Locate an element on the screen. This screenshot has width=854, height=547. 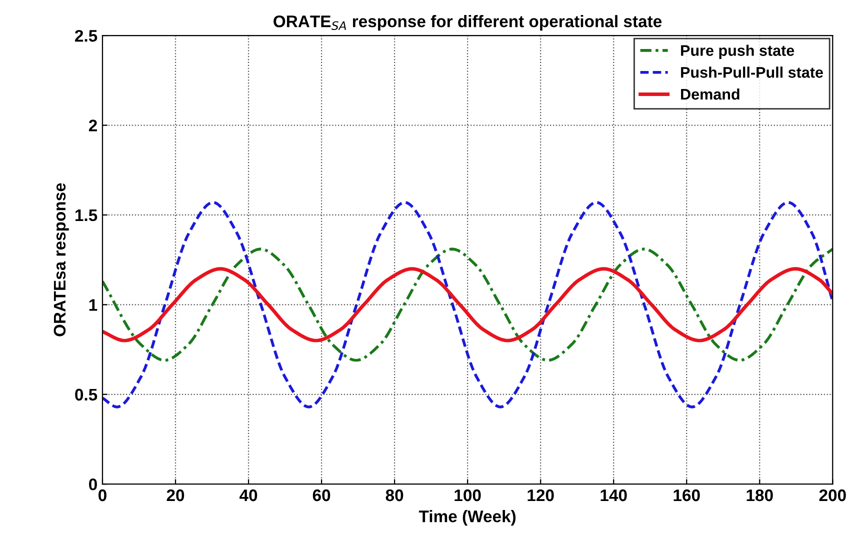
x-tick-label: 80 is located at coordinates (395, 495).